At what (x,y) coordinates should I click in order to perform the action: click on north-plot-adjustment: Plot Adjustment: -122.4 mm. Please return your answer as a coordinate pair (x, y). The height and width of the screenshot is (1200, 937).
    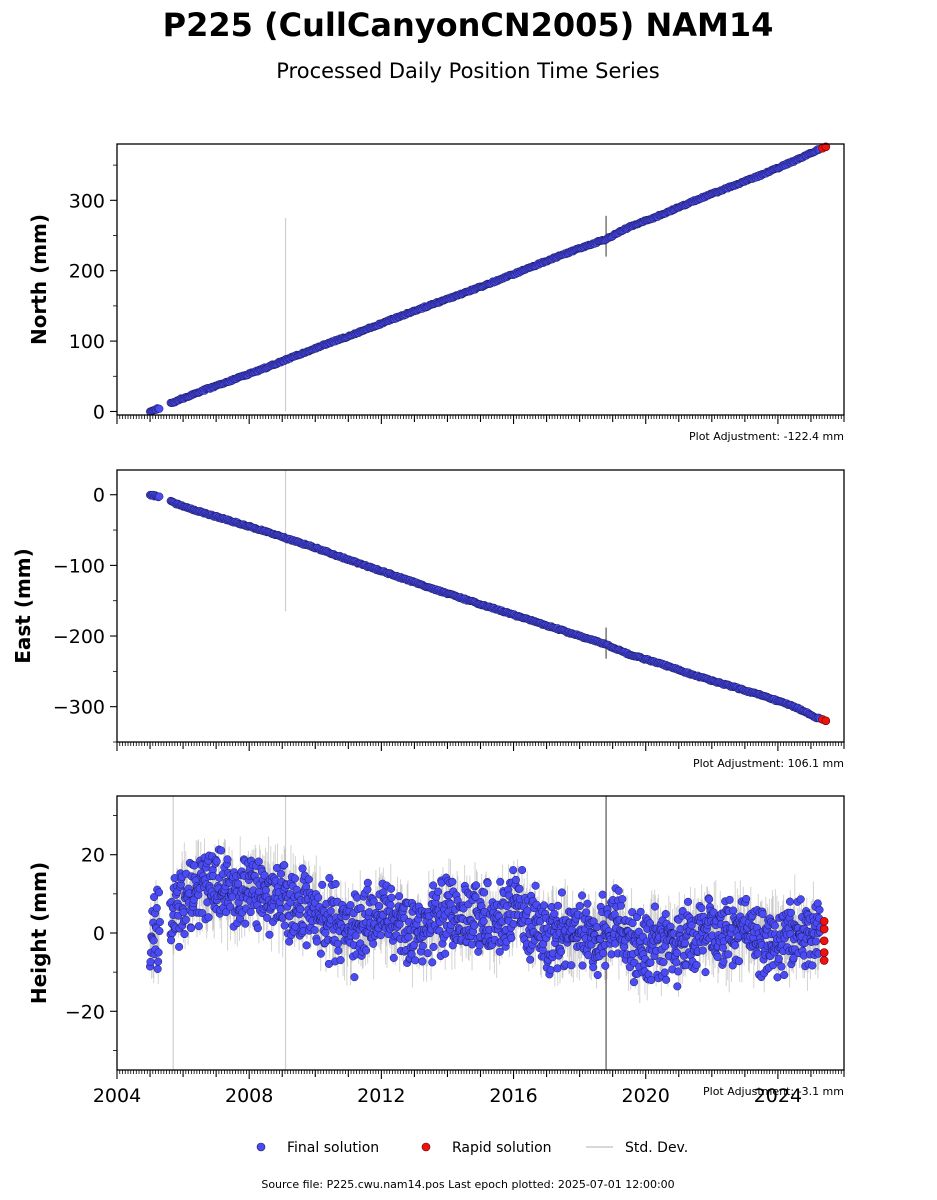
    Looking at the image, I should click on (766, 436).